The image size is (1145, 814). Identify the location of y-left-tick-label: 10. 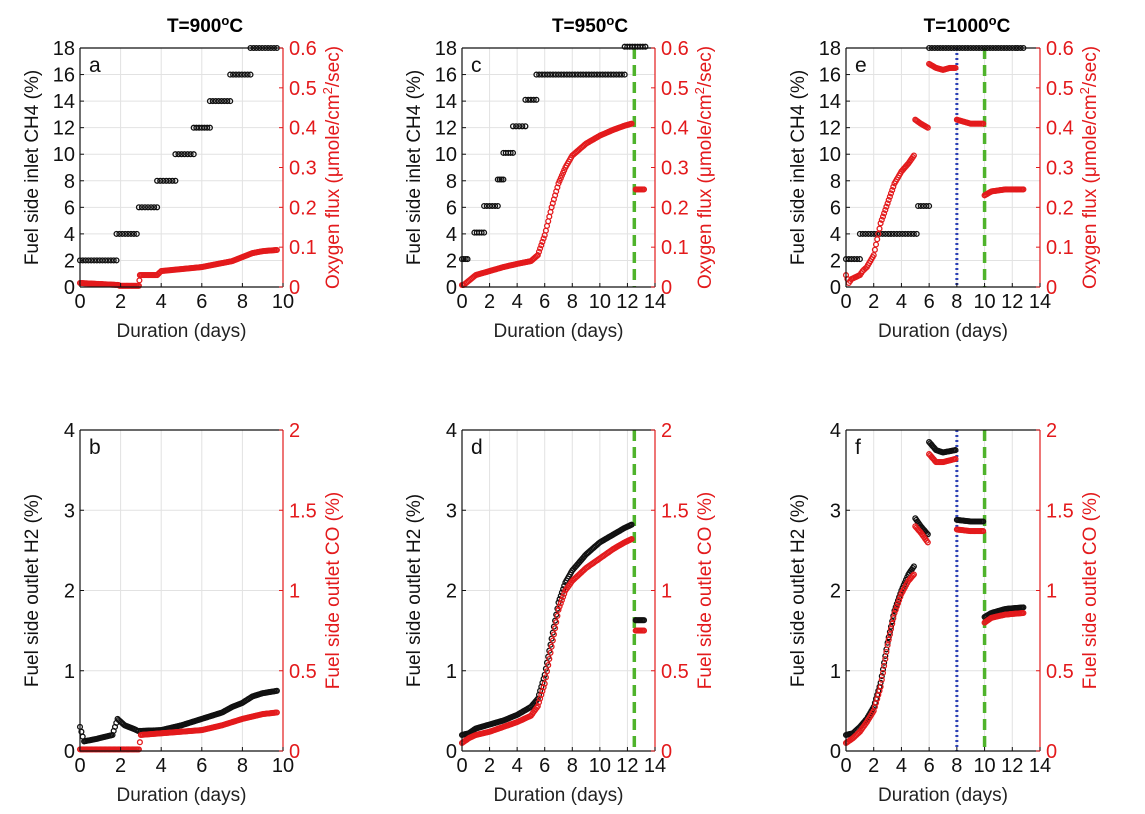
(64, 155).